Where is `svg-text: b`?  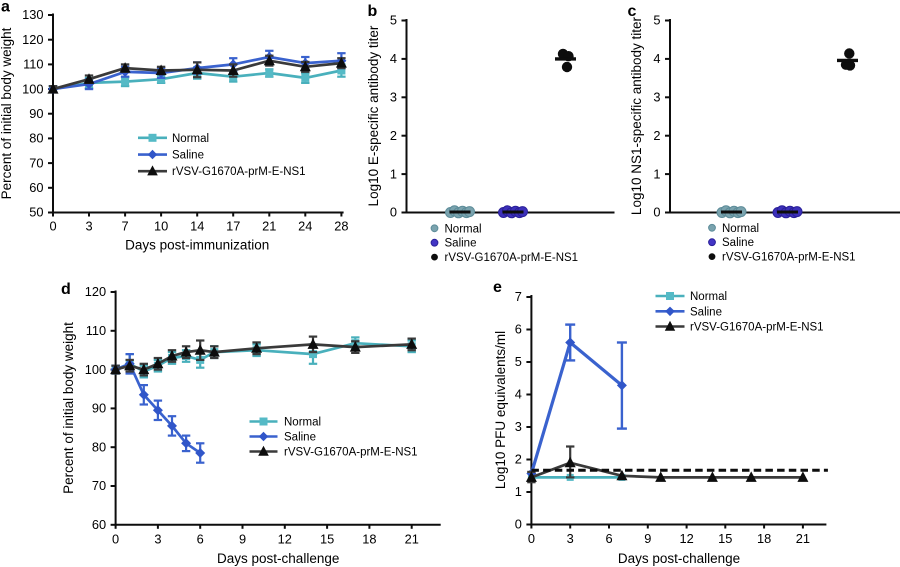 svg-text: b is located at coordinates (373, 11).